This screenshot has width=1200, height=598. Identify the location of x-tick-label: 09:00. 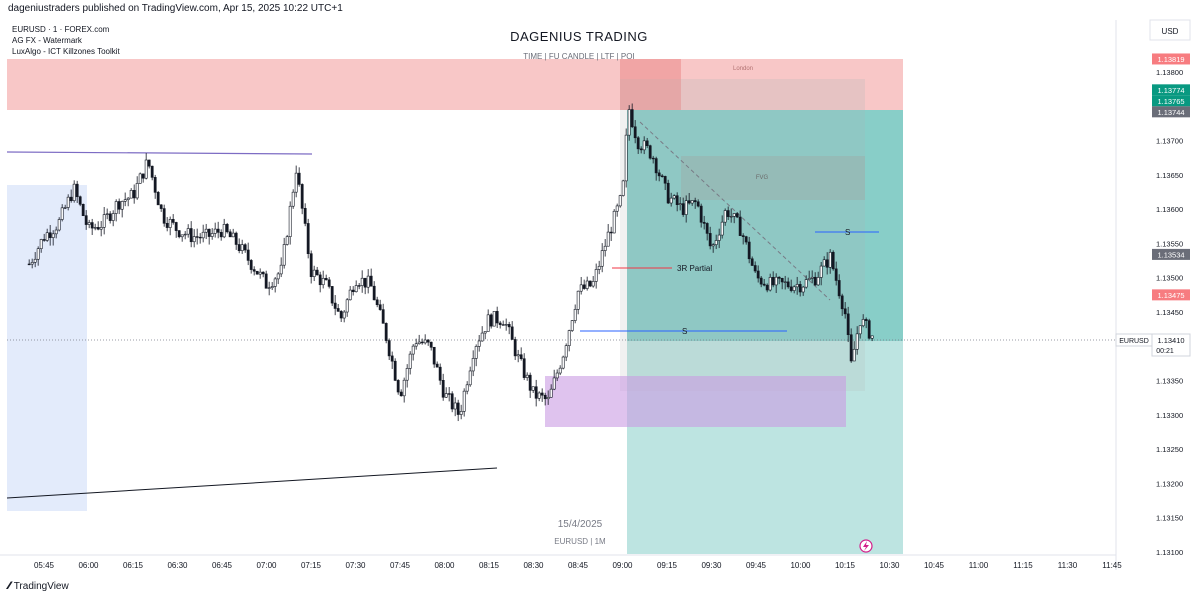
(622, 565).